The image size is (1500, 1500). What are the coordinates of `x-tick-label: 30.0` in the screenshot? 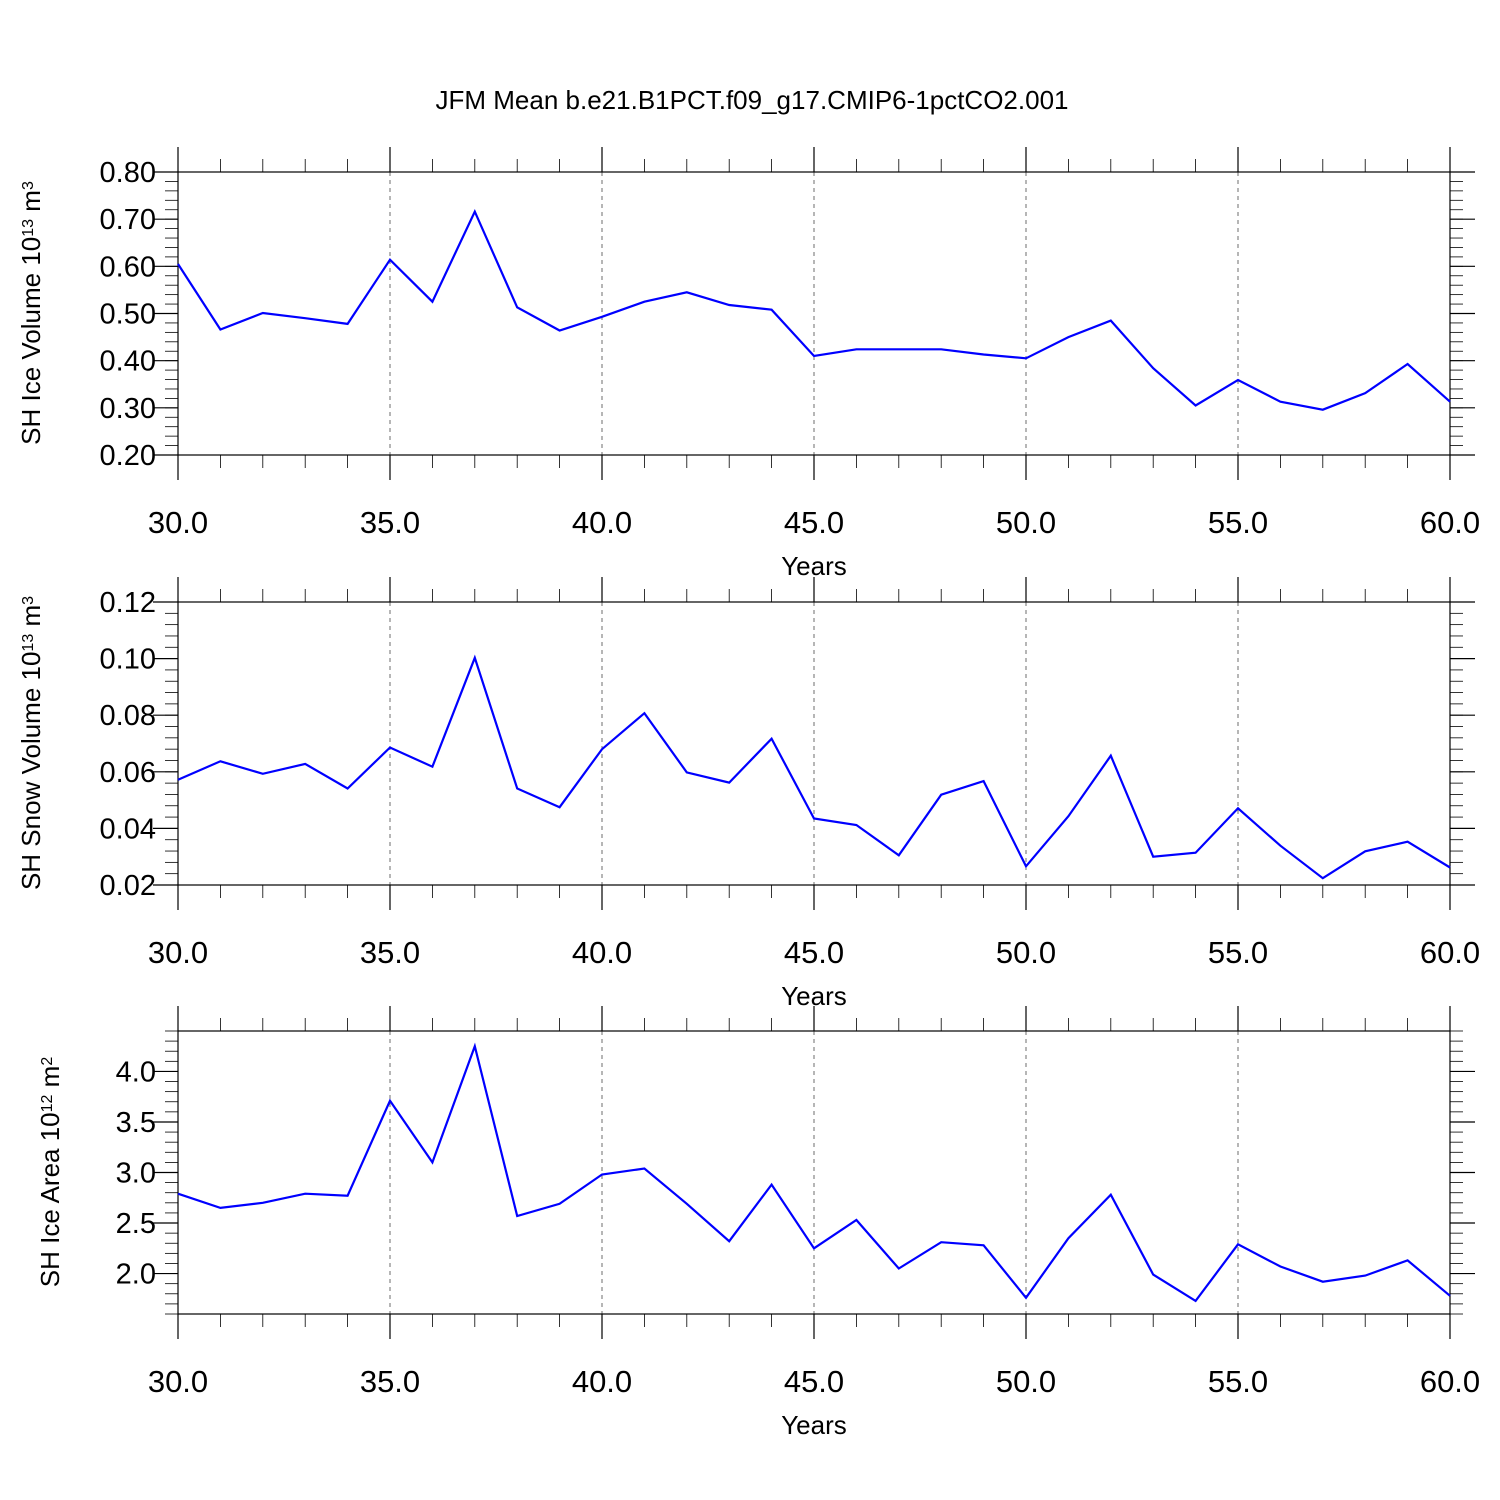 It's located at (178, 522).